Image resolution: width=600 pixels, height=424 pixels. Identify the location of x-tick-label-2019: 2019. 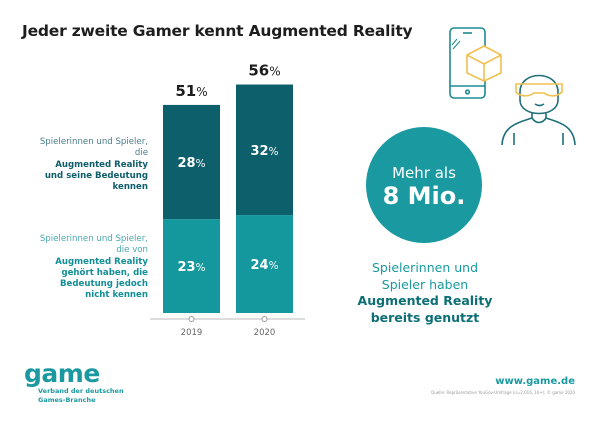
(192, 333).